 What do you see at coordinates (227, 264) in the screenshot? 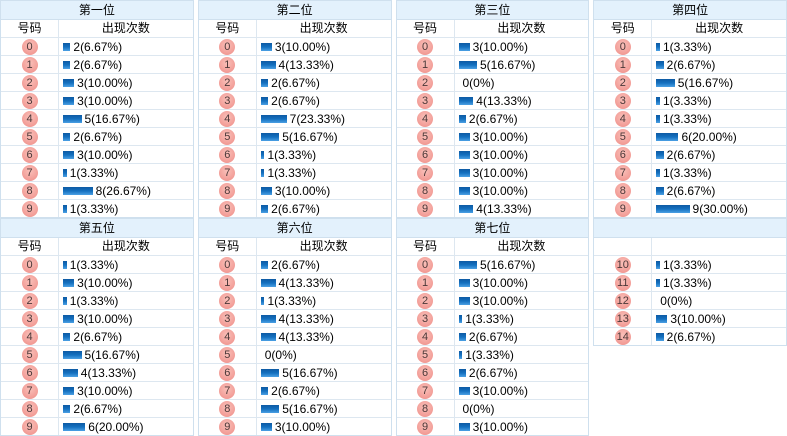
I see `number-badge: 0` at bounding box center [227, 264].